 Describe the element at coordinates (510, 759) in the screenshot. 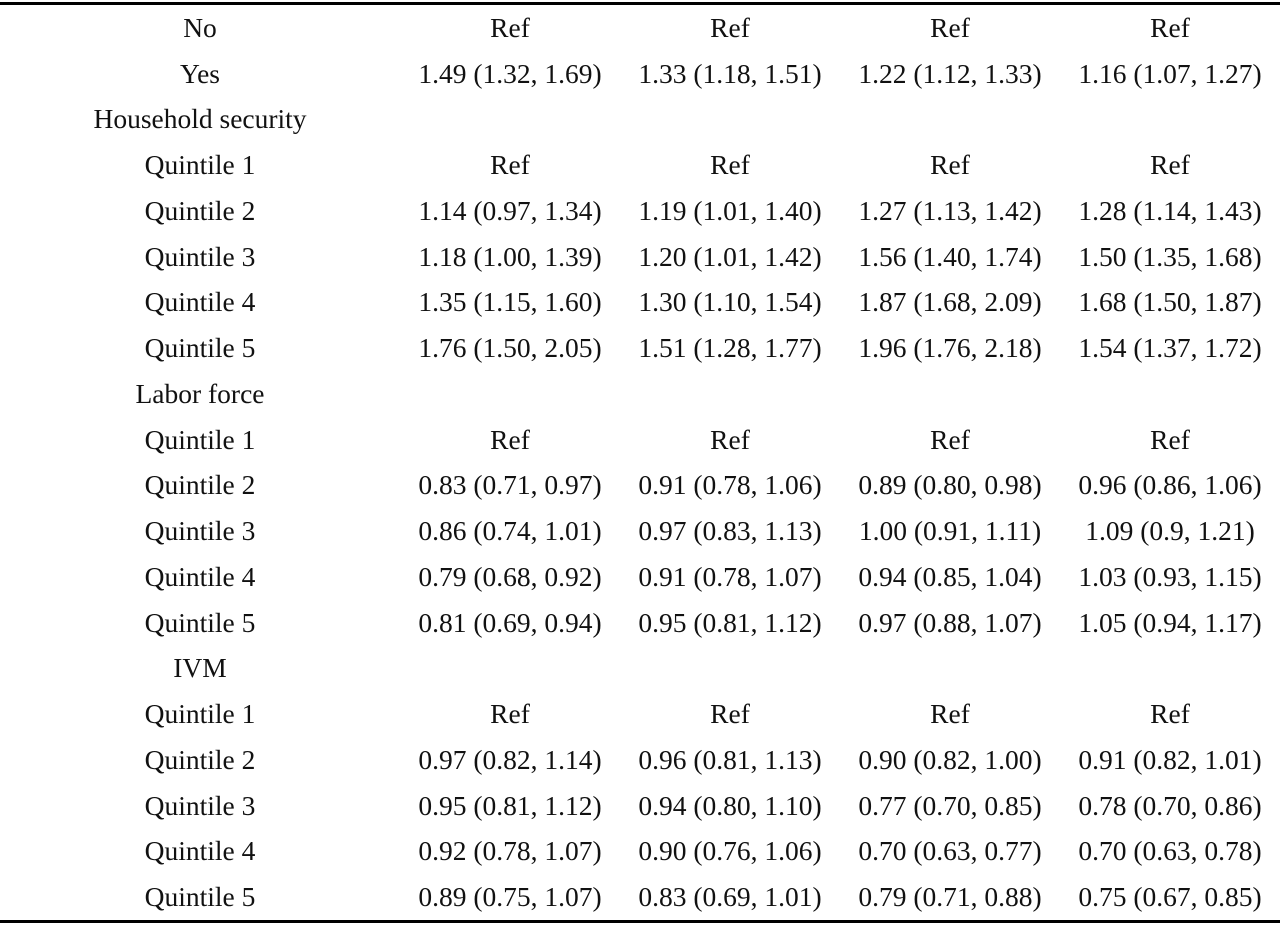

I see `cell-value: 0.97 (0.82, 1.14)` at that location.